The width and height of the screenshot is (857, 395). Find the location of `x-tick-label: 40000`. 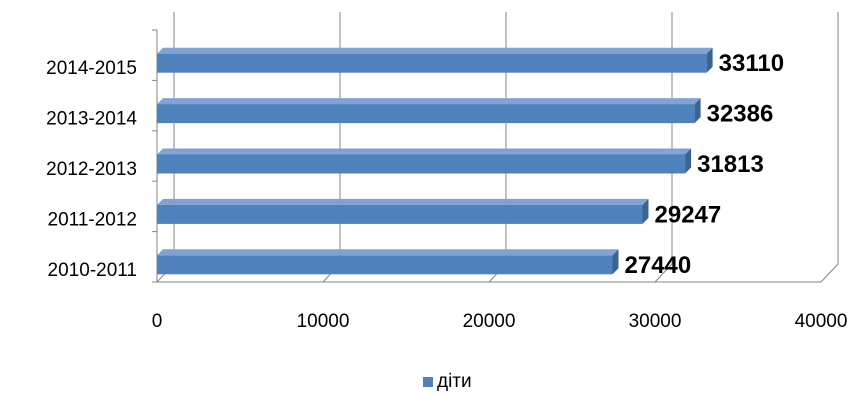

x-tick-label: 40000 is located at coordinates (821, 321).